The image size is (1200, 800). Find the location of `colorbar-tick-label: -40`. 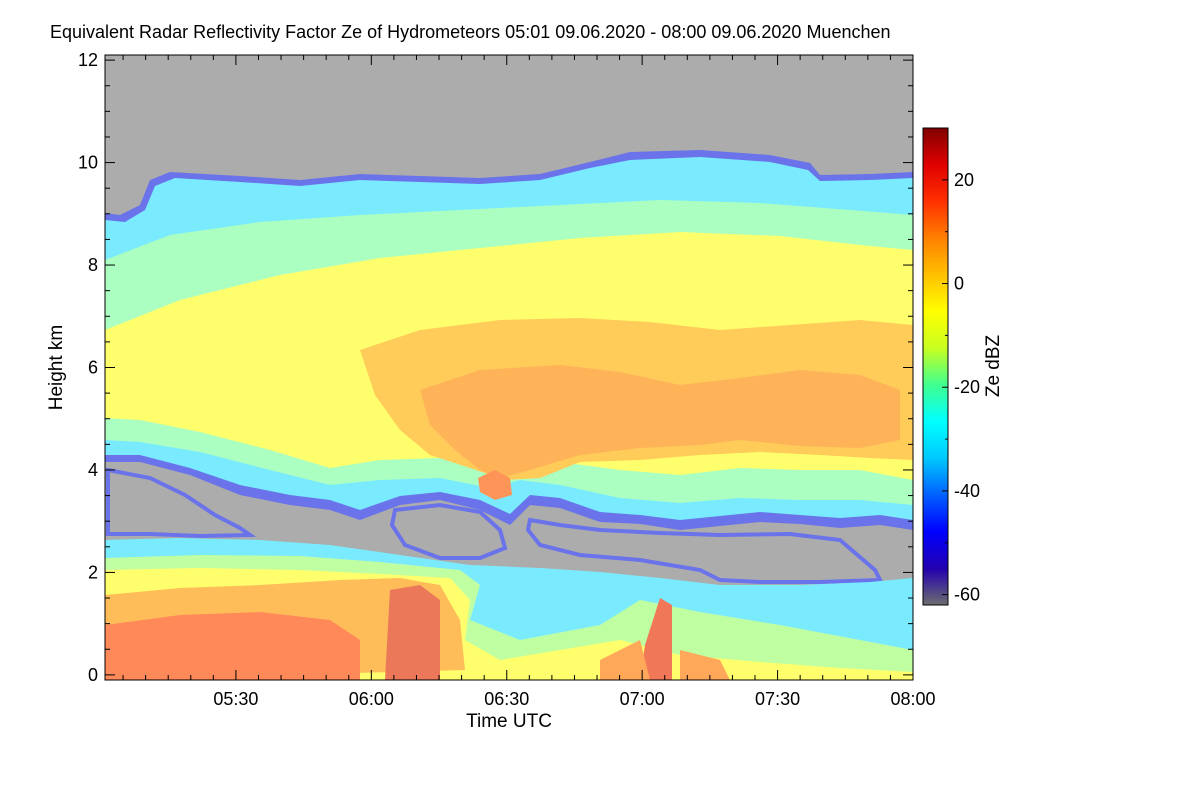

colorbar-tick-label: -40 is located at coordinates (967, 491).